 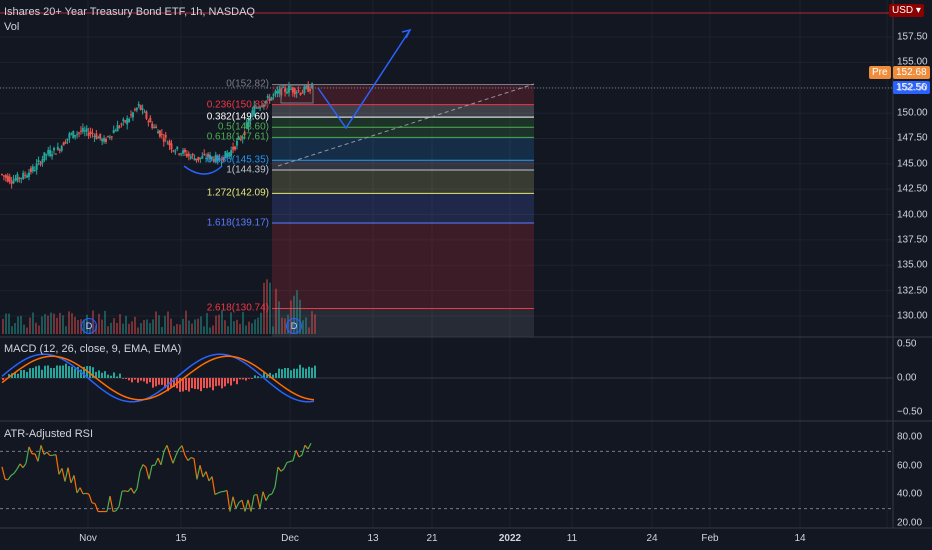 What do you see at coordinates (237, 117) in the screenshot?
I see `fib-level-label: 0.382(149.60)` at bounding box center [237, 117].